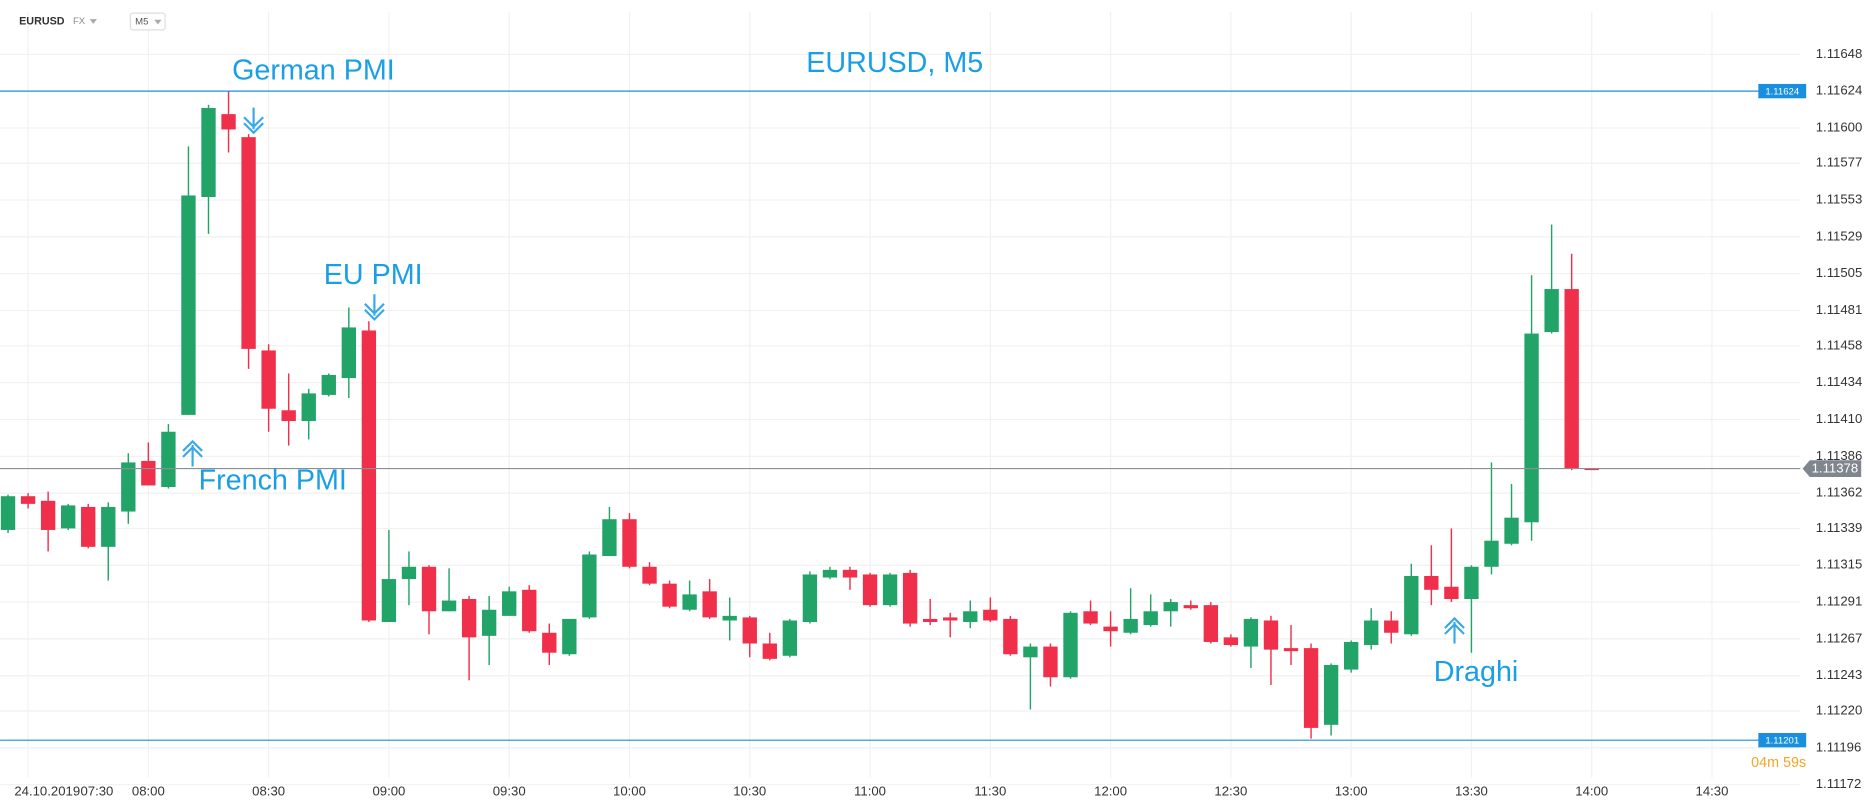 The image size is (1866, 805). I want to click on y-tick-label: 1.11291, so click(1839, 601).